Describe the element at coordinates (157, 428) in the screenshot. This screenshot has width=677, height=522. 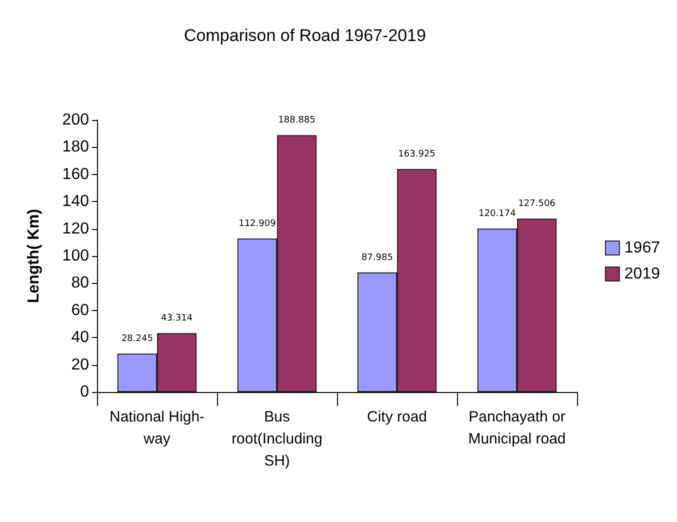
I see `x-tick-label: National High- way` at that location.